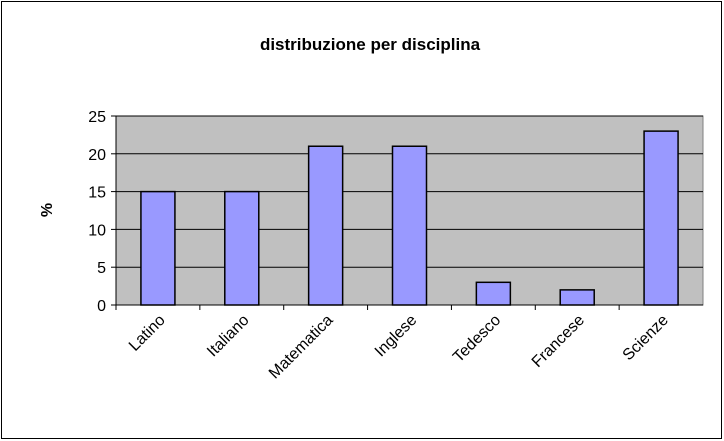 The image size is (724, 441). I want to click on y-tick-label: 15, so click(97, 193).